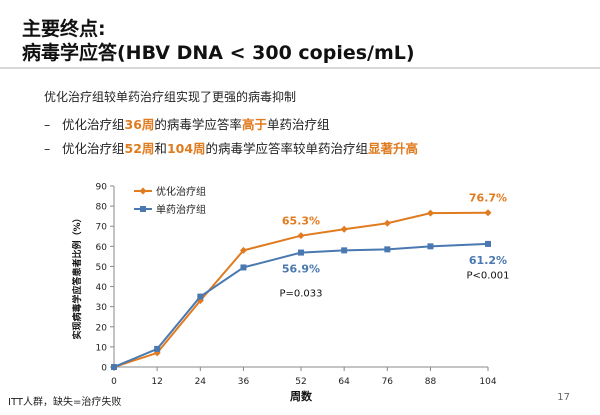 The image size is (600, 415). Describe the element at coordinates (160, 148) in the screenshot. I see `bullet-text: 和` at that location.